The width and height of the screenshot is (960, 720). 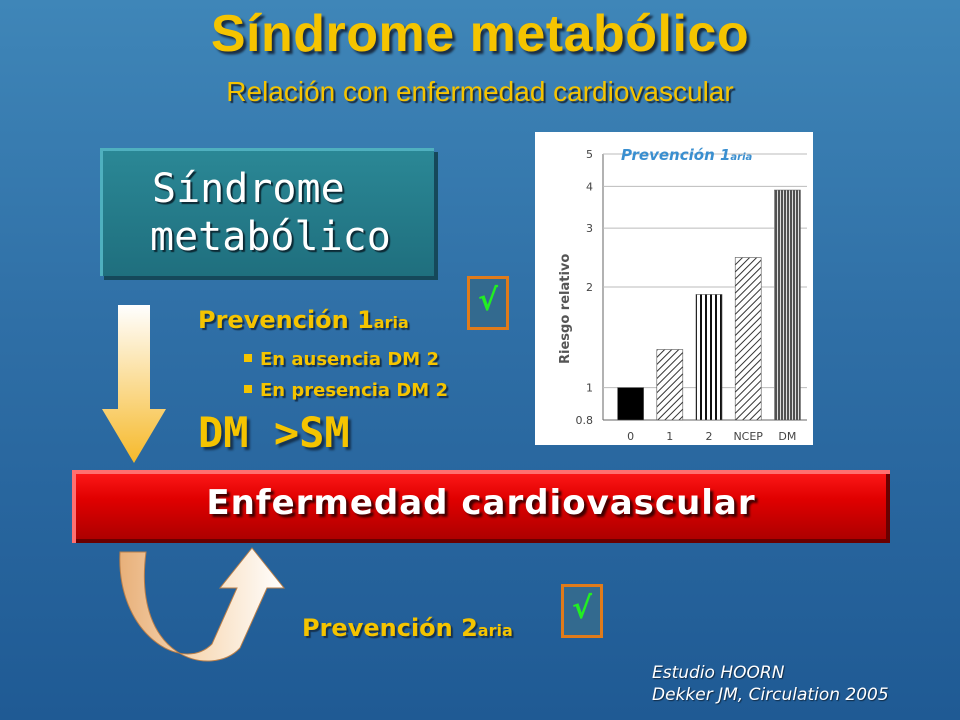 I want to click on cardiovascular-disease-label: Enfermedad cardiovascular, so click(x=481, y=503).